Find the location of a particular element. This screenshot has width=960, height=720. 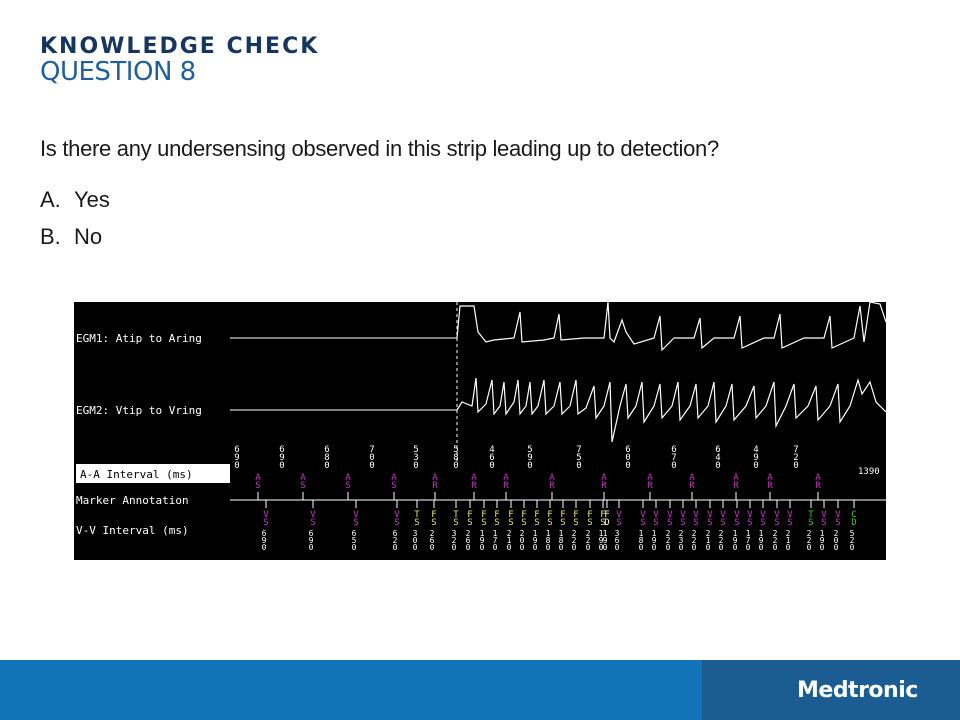

answer-option-a: A. Yes is located at coordinates (75, 200).